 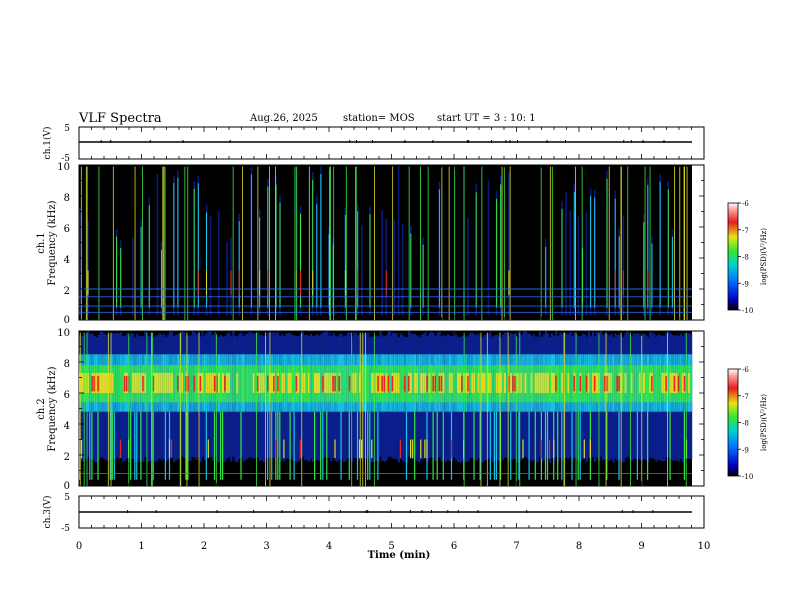 I want to click on ch3-waveform-panel: 5 -5 ch.3(V), so click(x=373, y=513).